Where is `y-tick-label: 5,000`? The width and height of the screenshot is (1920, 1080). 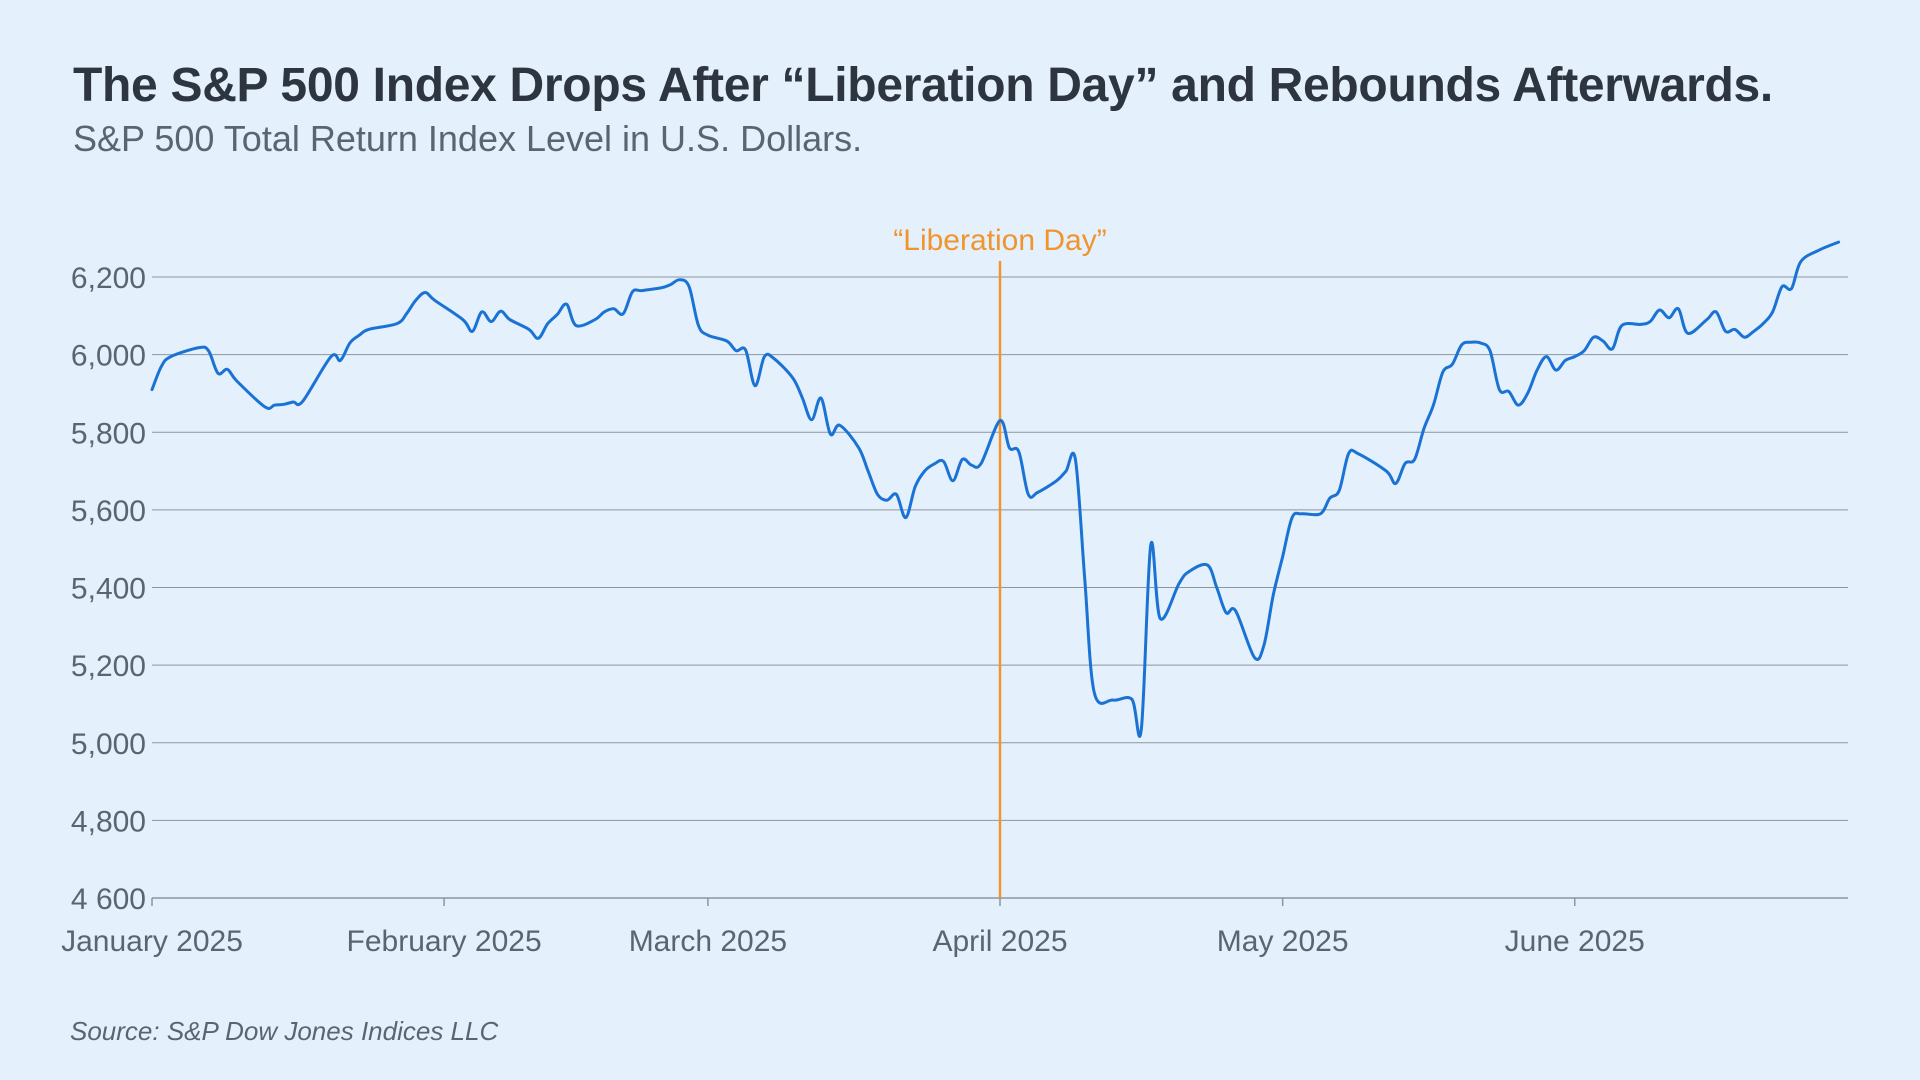
y-tick-label: 5,000 is located at coordinates (108, 744).